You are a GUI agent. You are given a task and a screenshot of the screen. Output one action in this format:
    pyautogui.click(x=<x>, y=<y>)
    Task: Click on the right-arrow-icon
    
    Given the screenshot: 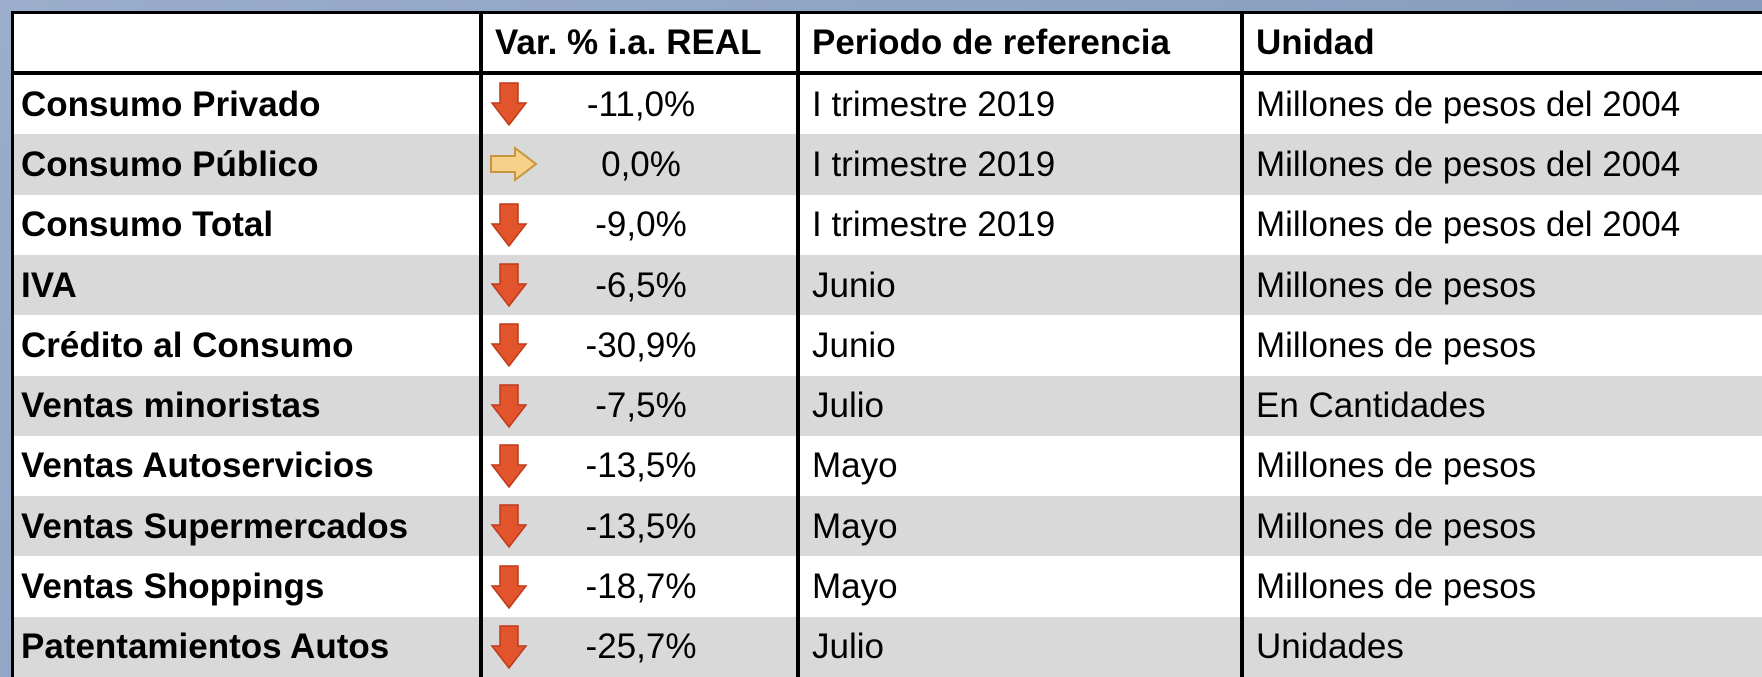 What is the action you would take?
    pyautogui.click(x=514, y=164)
    